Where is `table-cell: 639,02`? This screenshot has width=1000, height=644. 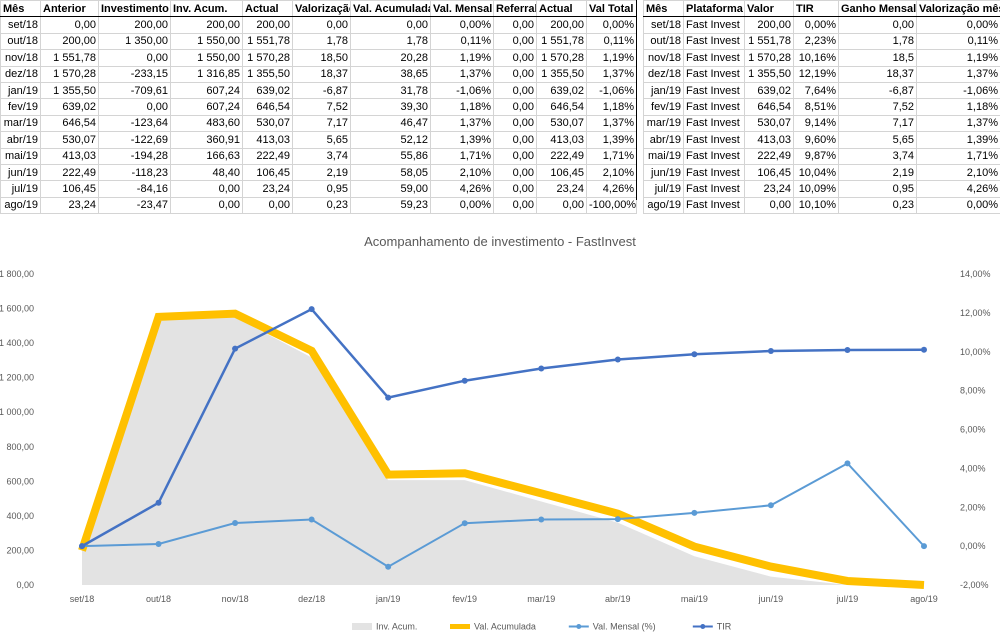 table-cell: 639,02 is located at coordinates (561, 90).